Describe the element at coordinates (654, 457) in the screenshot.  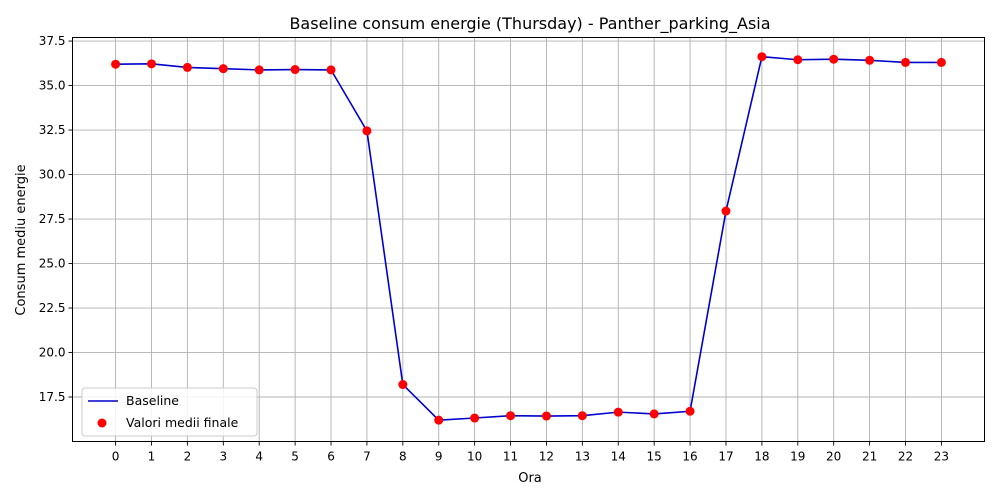
I see `x-tick-label: 15` at that location.